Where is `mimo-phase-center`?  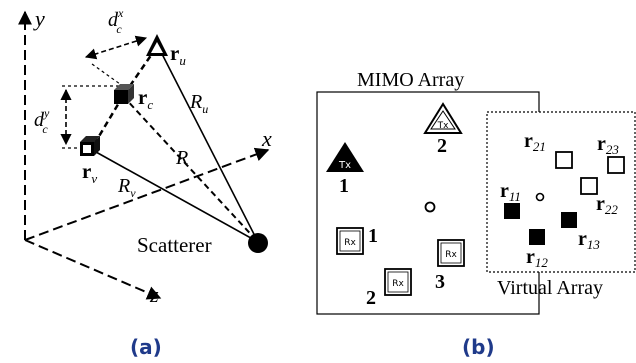
mimo-phase-center is located at coordinates (430, 207).